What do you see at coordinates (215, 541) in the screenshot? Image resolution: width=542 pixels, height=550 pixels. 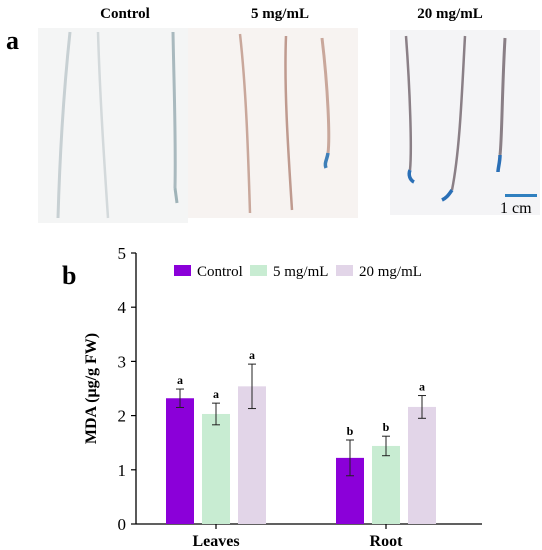 I see `x-tick-label: Leaves` at bounding box center [215, 541].